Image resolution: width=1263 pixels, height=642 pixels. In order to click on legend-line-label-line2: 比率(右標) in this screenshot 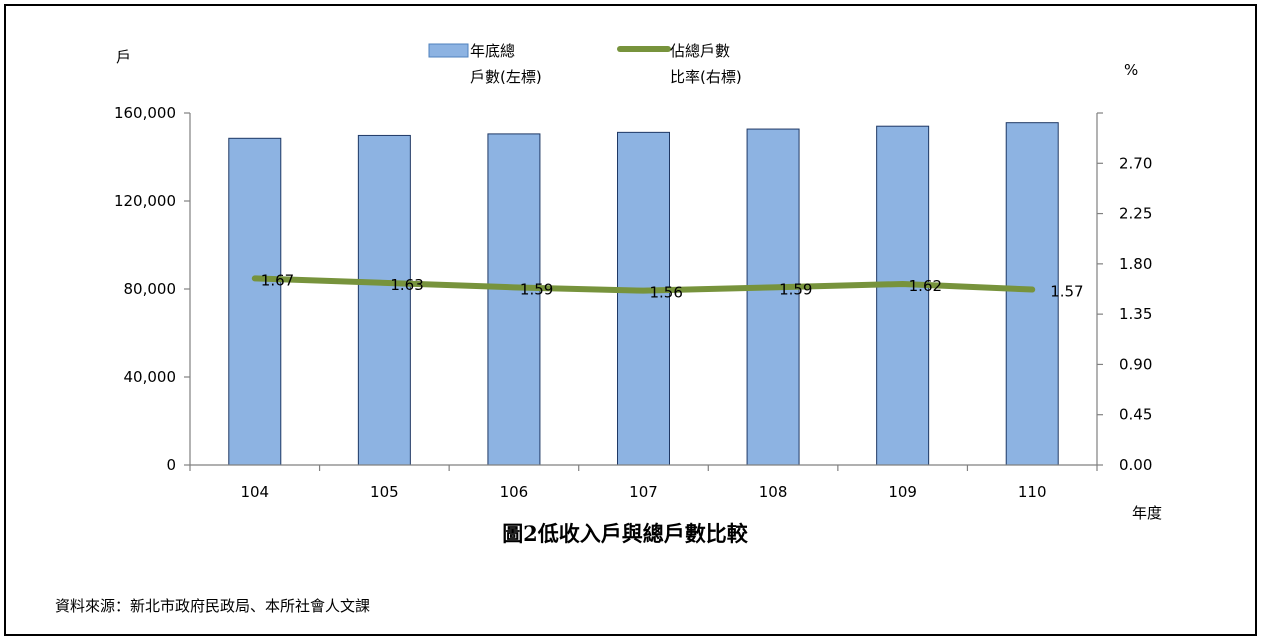, I will do `click(706, 77)`.